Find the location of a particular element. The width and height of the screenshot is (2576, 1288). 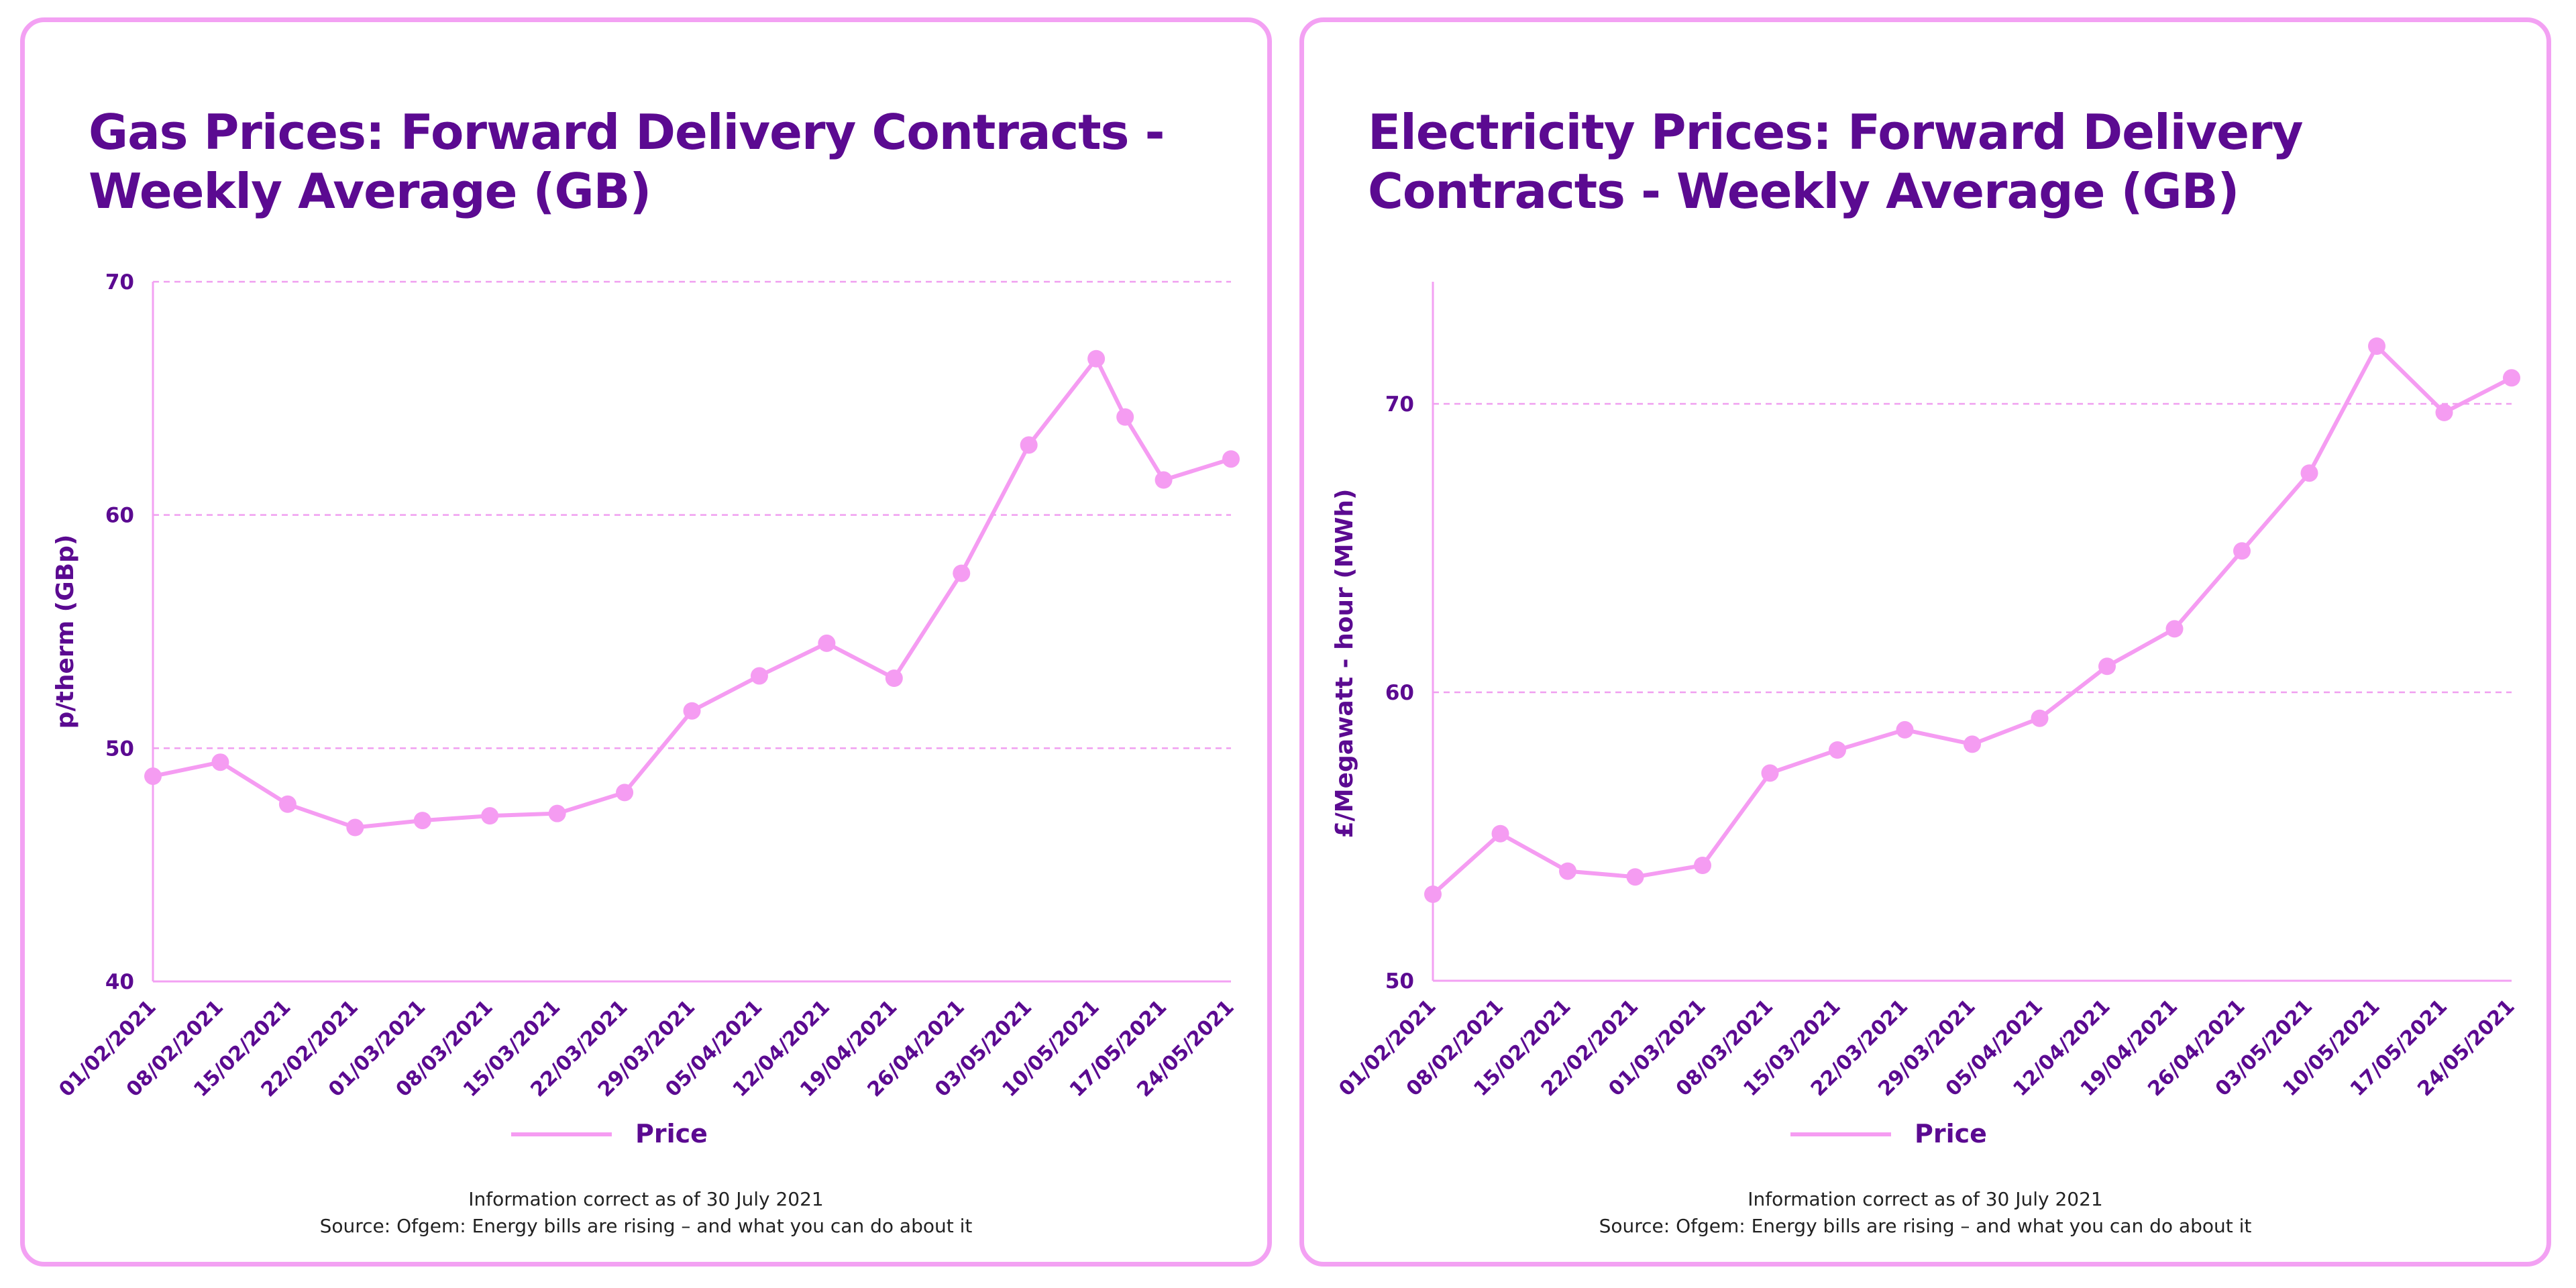

gas-y-tick-label: 40 is located at coordinates (119, 982).